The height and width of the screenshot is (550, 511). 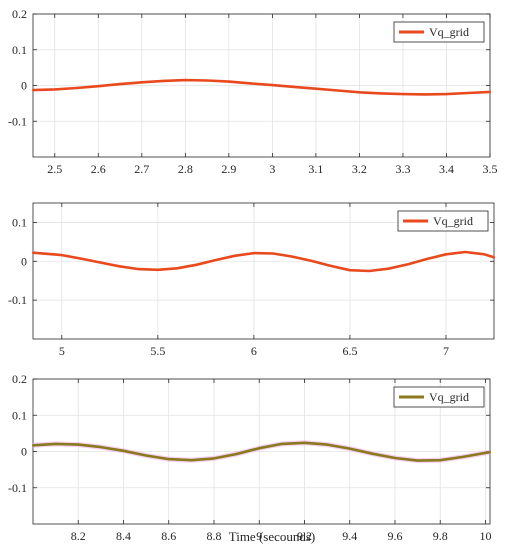 I want to click on x-tick-label: 2.8, so click(x=185, y=169).